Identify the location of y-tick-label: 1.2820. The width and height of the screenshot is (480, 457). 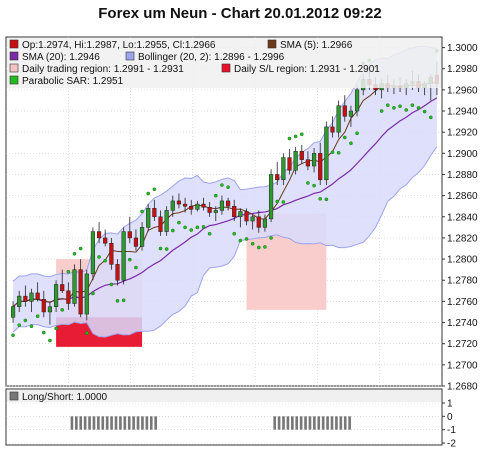
(462, 238).